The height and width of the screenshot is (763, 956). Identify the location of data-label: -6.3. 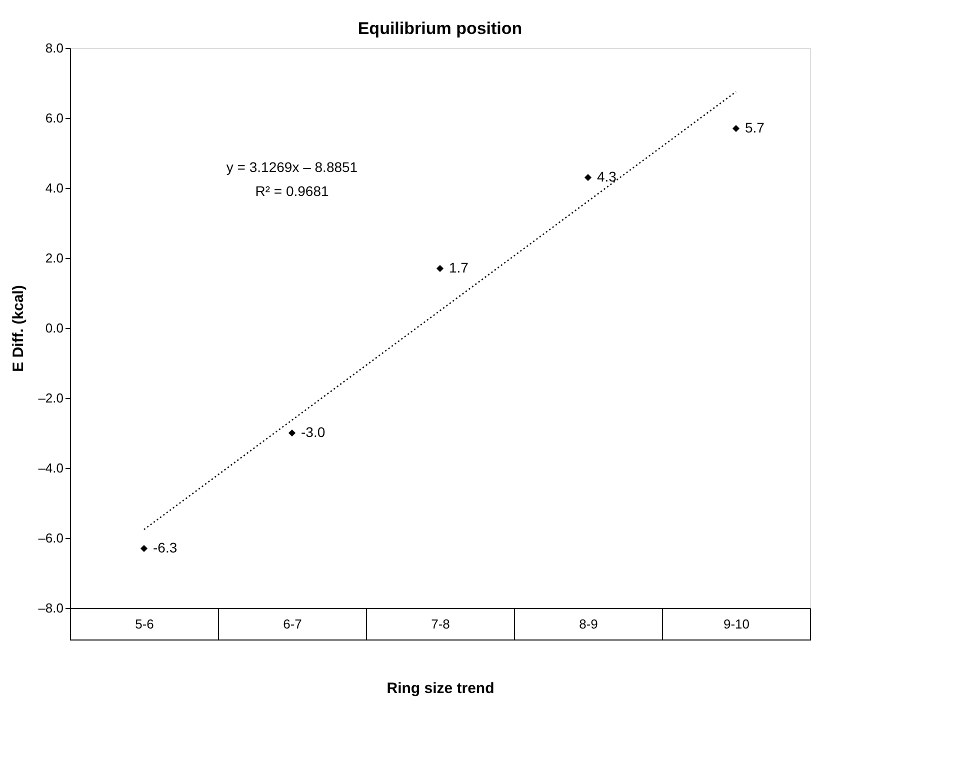
(165, 548).